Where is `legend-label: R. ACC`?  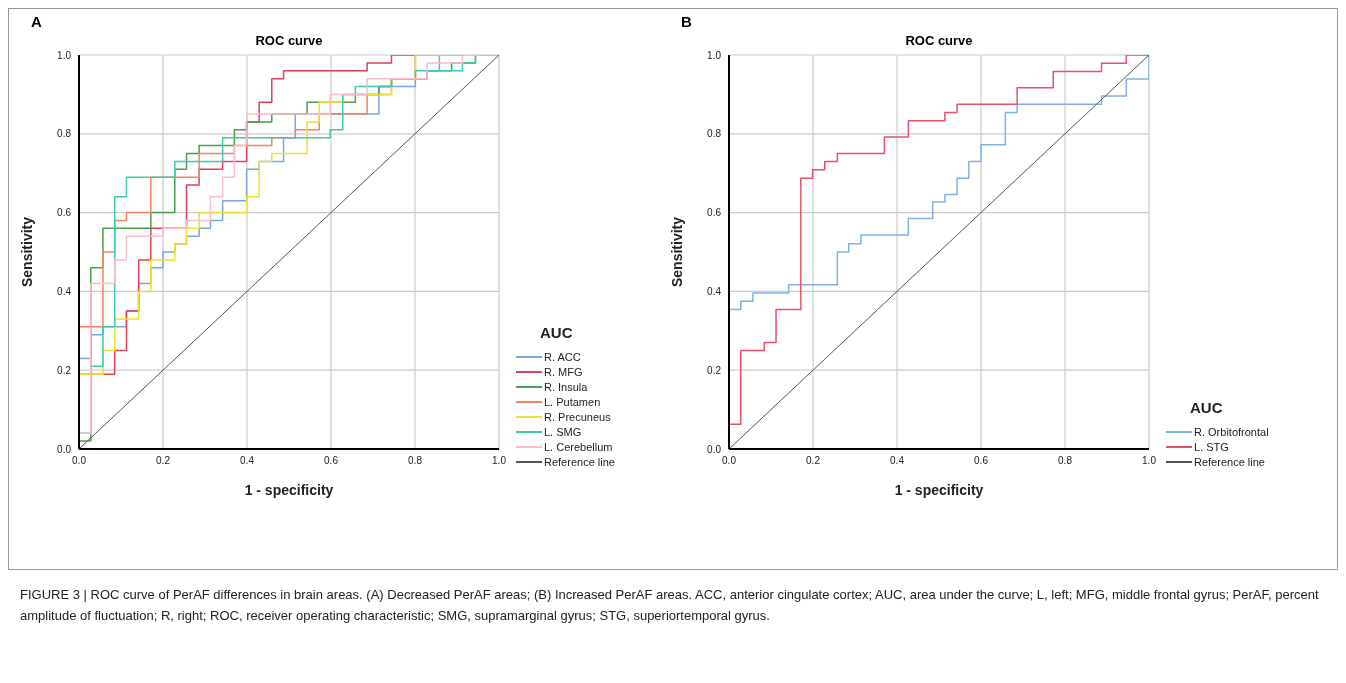 legend-label: R. ACC is located at coordinates (562, 356).